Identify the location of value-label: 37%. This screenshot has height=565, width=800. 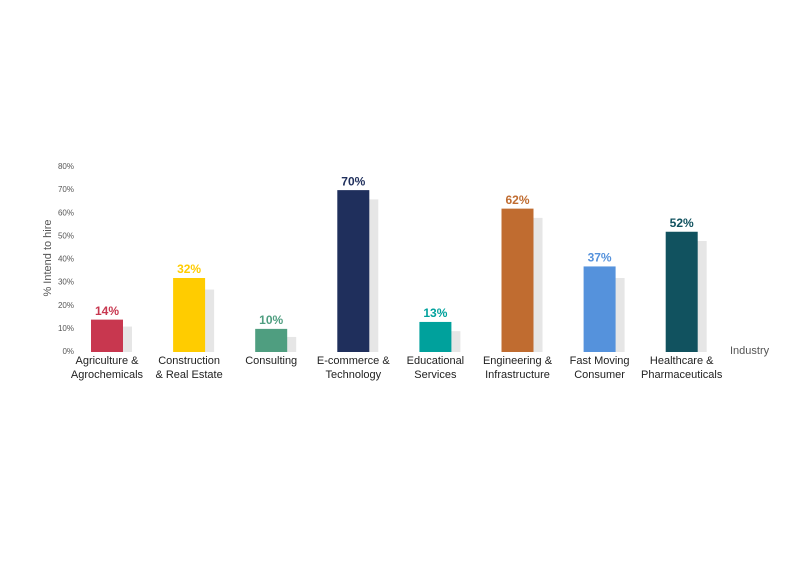
(600, 258).